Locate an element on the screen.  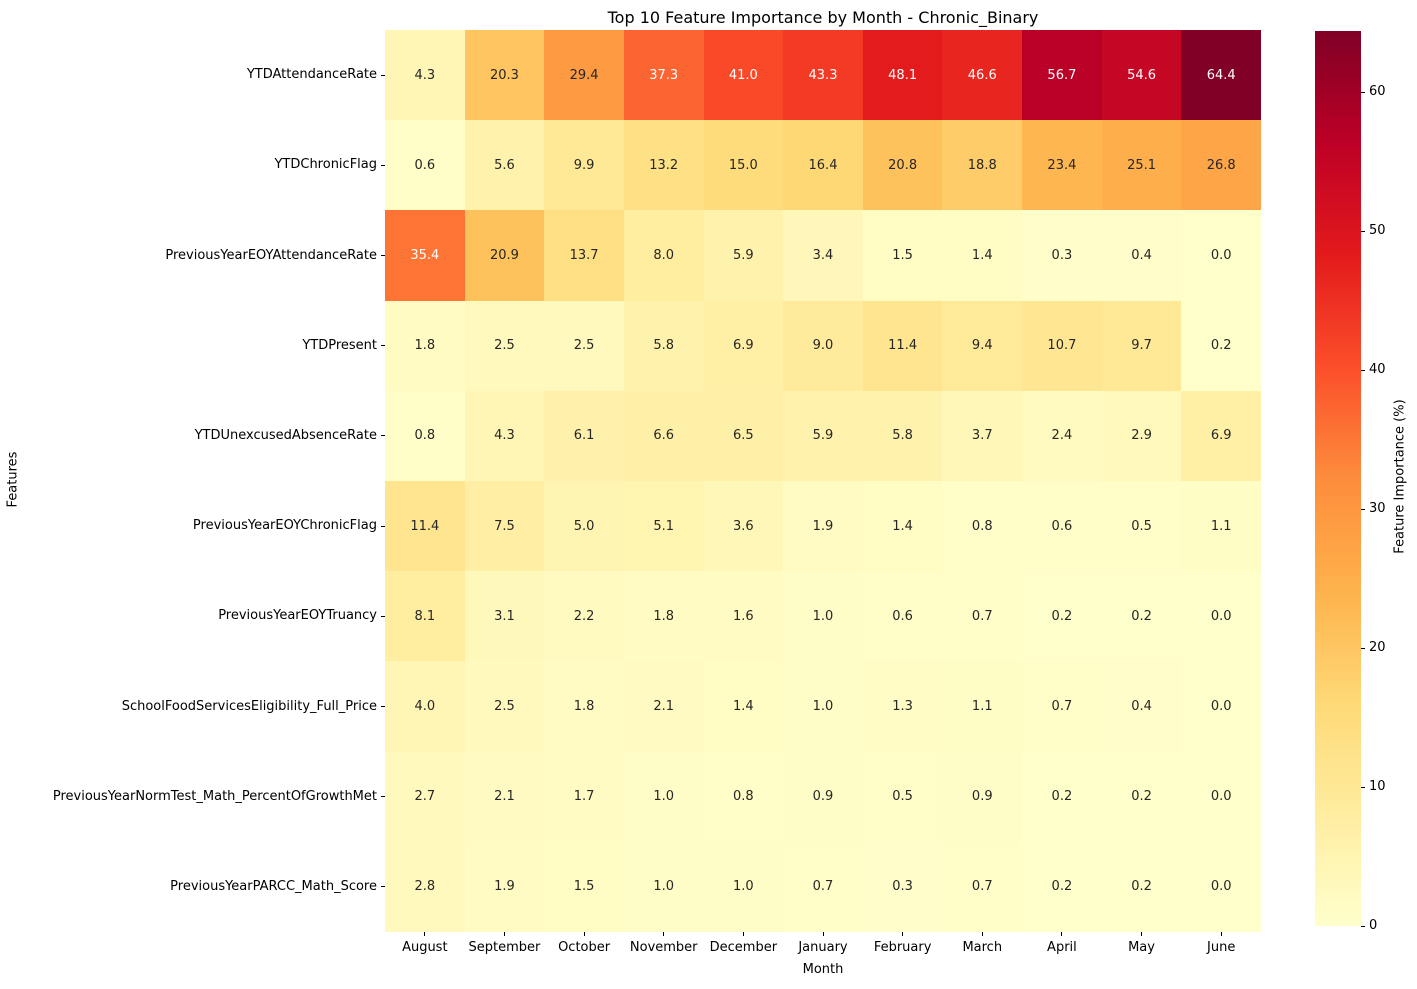
colorbar-tick-label: 50 is located at coordinates (1377, 231).